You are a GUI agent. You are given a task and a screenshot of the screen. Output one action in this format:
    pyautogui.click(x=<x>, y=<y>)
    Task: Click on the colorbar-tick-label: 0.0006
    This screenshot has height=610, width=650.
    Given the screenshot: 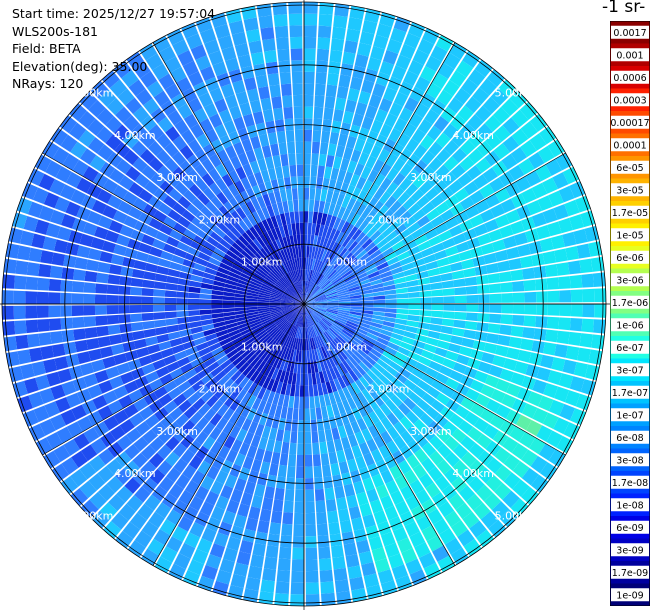 What is the action you would take?
    pyautogui.click(x=629, y=78)
    